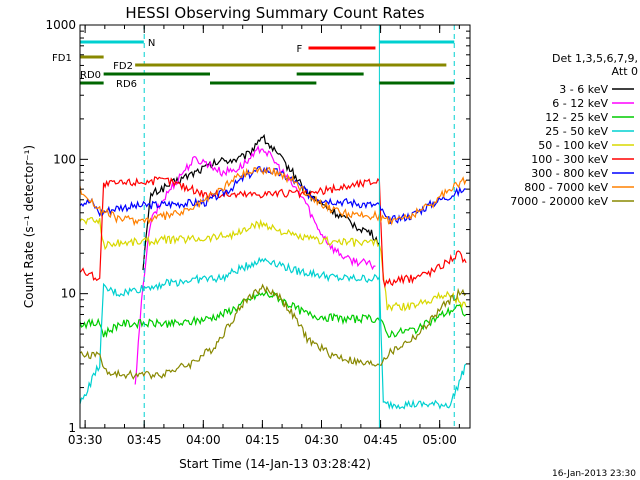 The width and height of the screenshot is (640, 480). Describe the element at coordinates (580, 103) in the screenshot. I see `legend-label: 6 - 12 keV` at that location.